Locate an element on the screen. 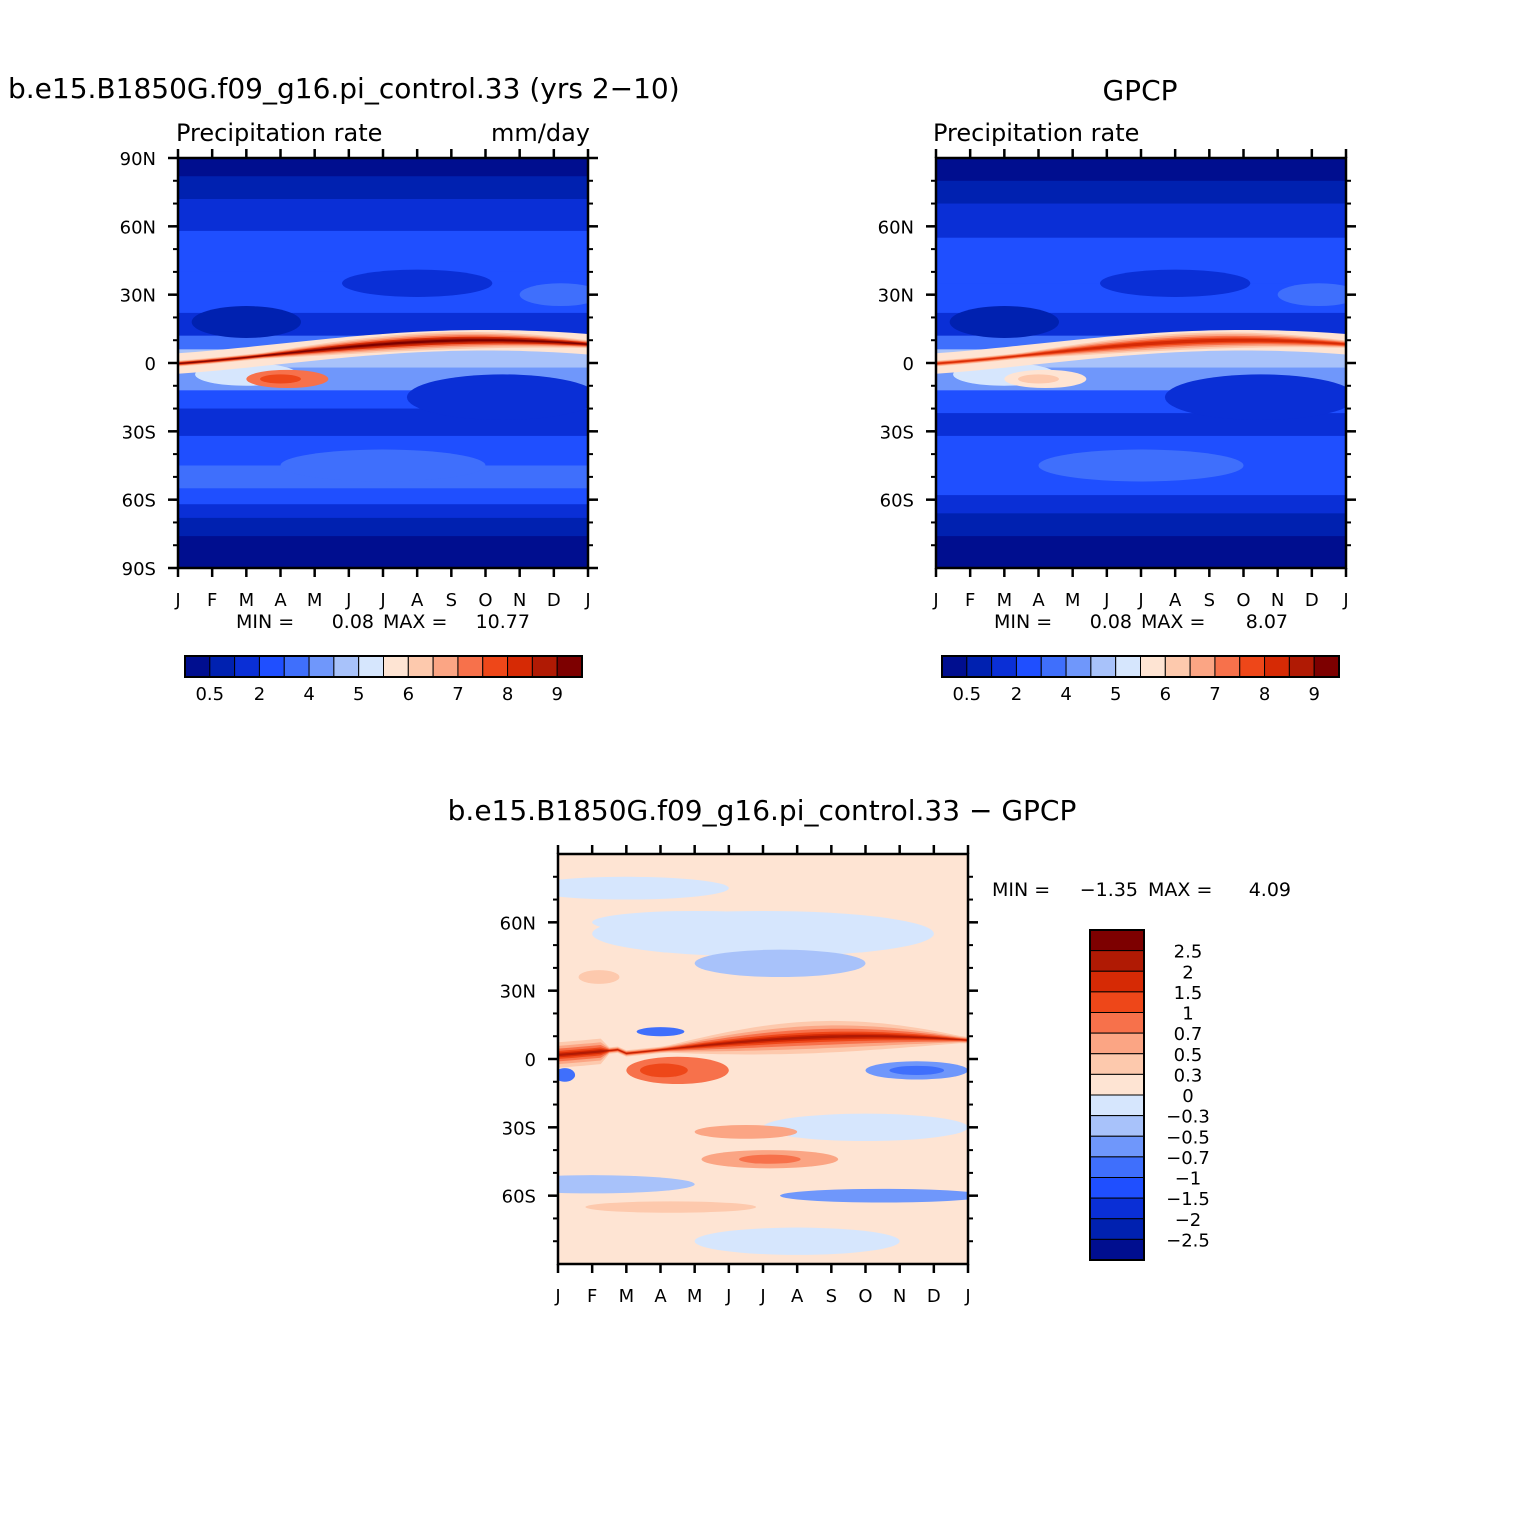 Image resolution: width=1524 pixels, height=1524 pixels. y-tick-label: 60S is located at coordinates (897, 501).